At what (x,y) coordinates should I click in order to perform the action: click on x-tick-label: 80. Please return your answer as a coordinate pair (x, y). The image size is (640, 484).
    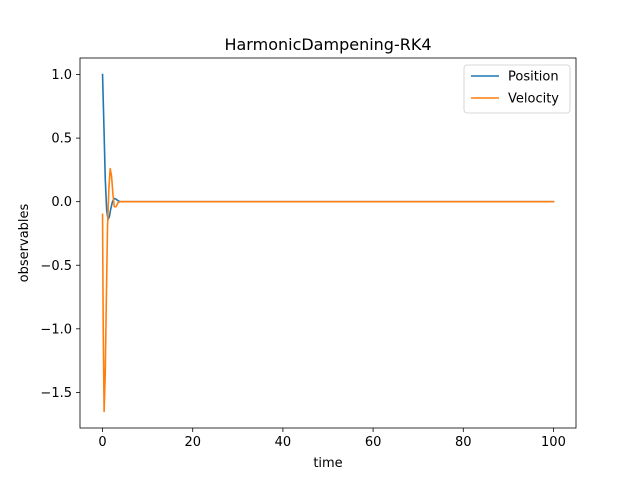
    Looking at the image, I should click on (463, 442).